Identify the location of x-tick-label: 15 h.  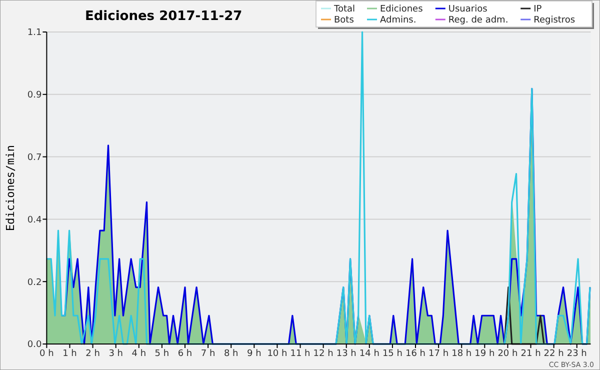
(392, 354).